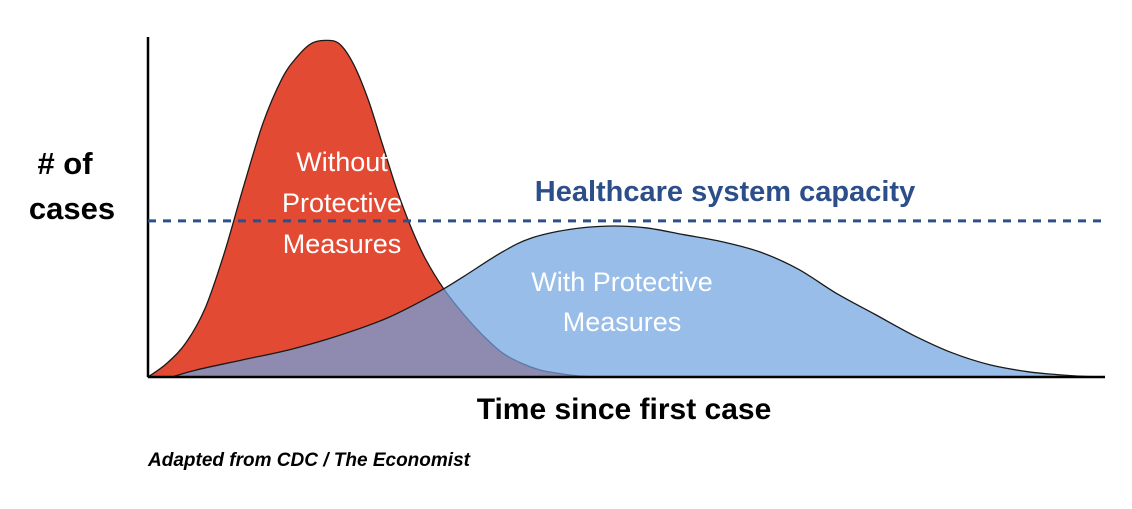  Describe the element at coordinates (622, 322) in the screenshot. I see `with-label-line-2: Measures` at that location.